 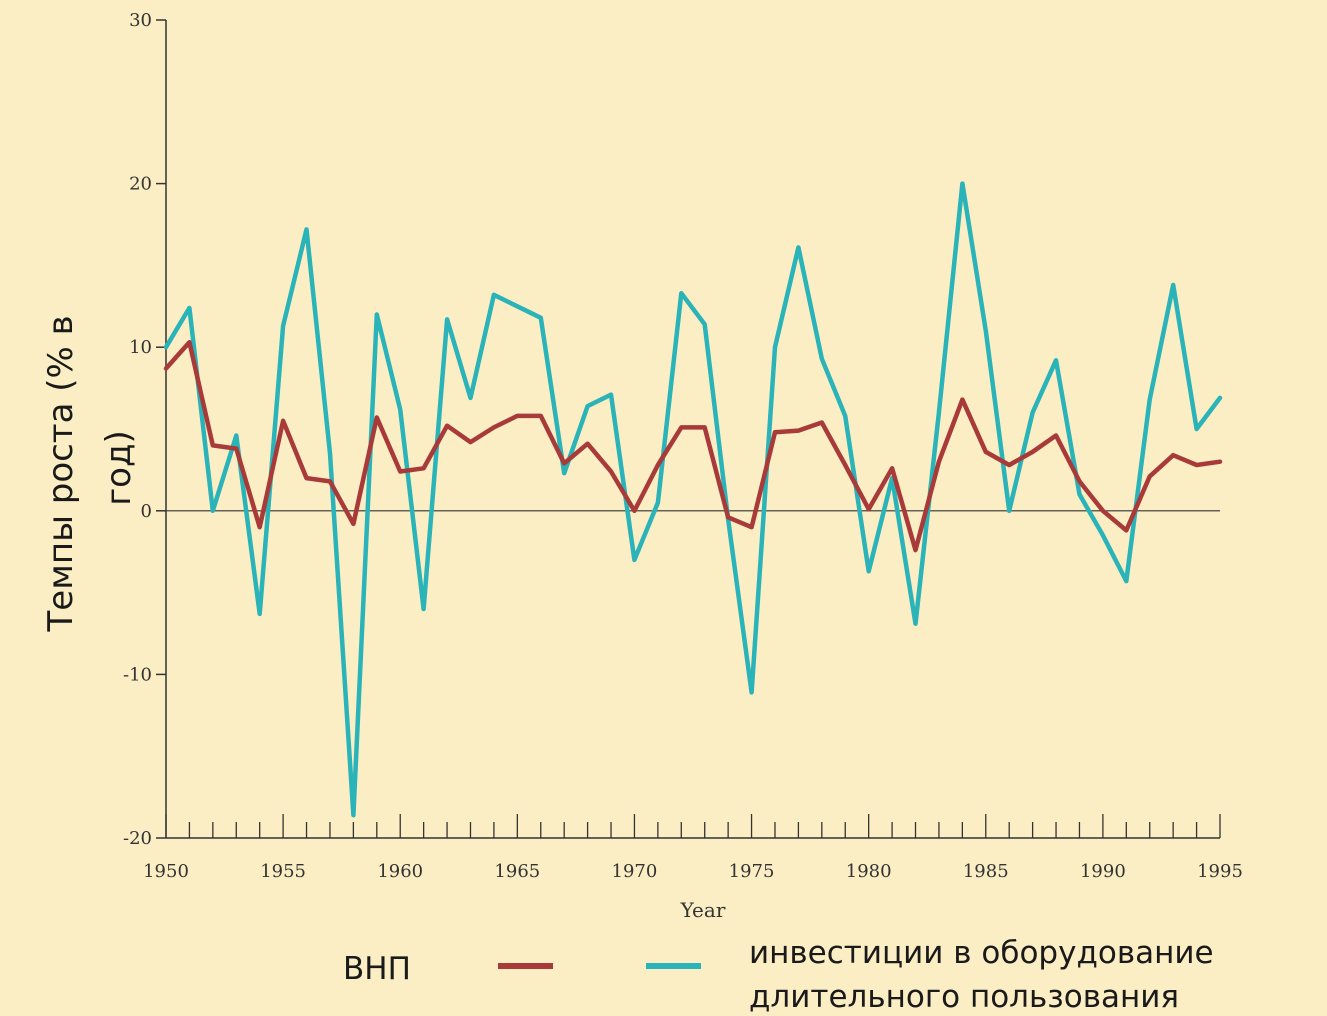 What do you see at coordinates (400, 871) in the screenshot?
I see `x-tick-label: 1960` at bounding box center [400, 871].